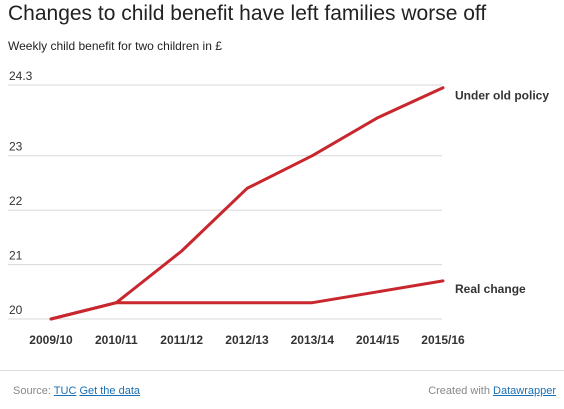  Describe the element at coordinates (16, 201) in the screenshot. I see `y-tick-label-2: 22` at that location.